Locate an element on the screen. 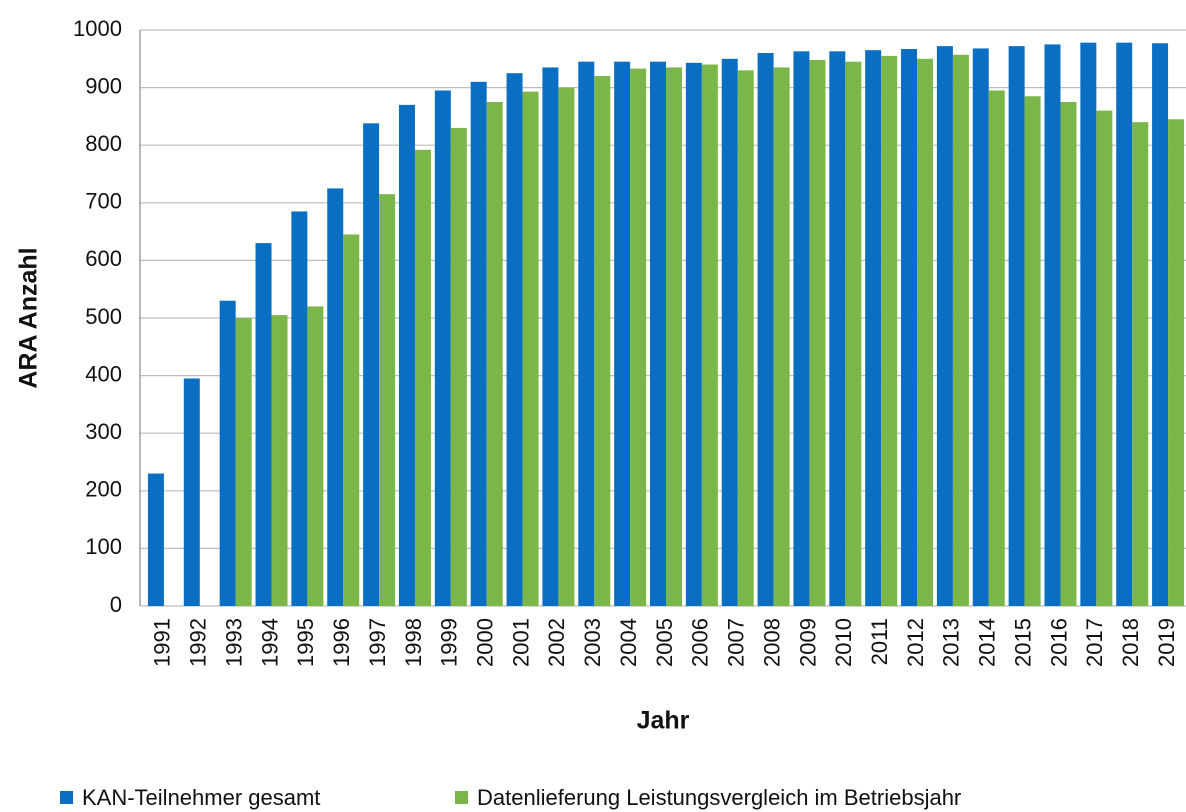 The width and height of the screenshot is (1186, 812). x-tick-label: 1995 is located at coordinates (305, 642).